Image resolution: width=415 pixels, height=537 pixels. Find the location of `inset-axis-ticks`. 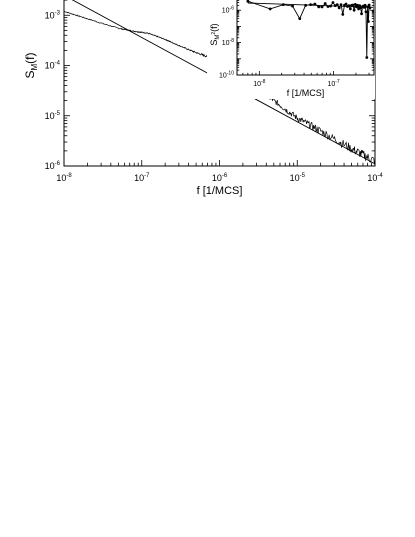

inset-axis-ticks is located at coordinates (305, 38).